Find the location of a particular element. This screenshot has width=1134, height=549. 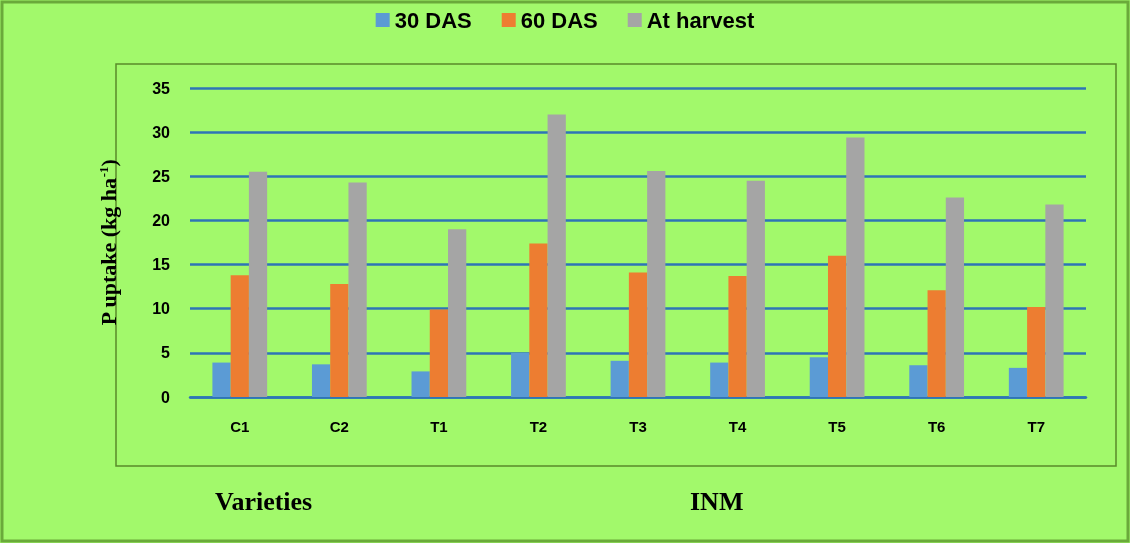

x-tick-label: T3 is located at coordinates (638, 426).